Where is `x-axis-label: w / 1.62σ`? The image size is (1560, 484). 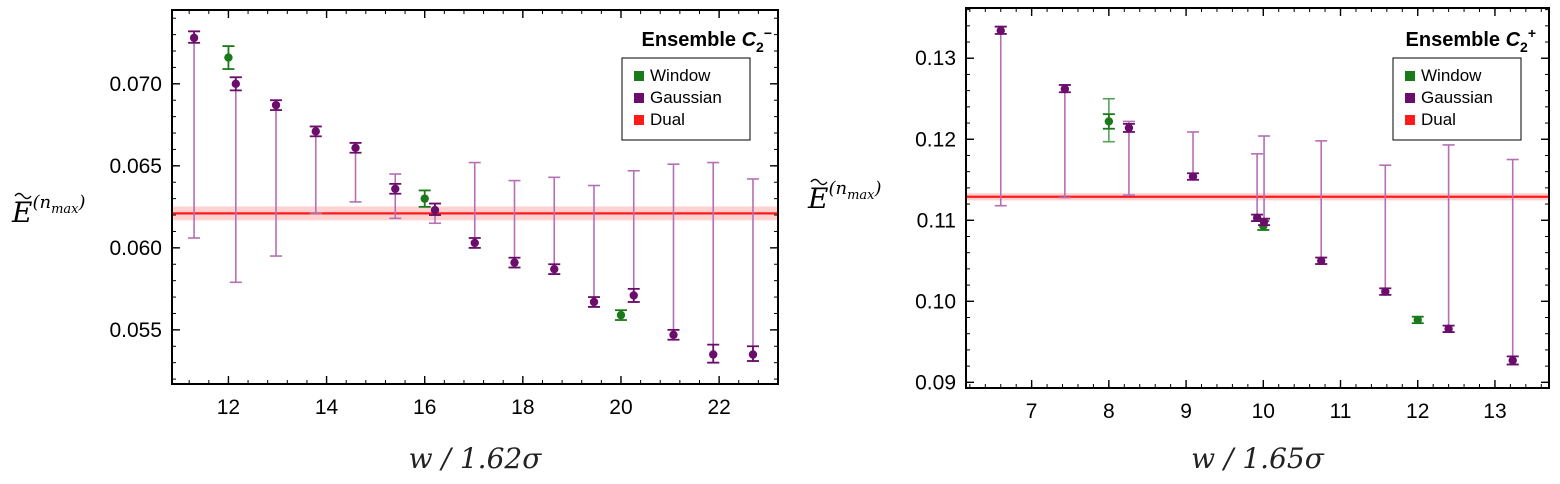
x-axis-label: w / 1.62σ is located at coordinates (476, 458).